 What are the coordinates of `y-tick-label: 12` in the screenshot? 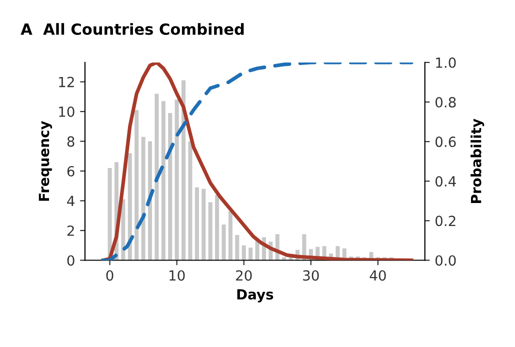 It's located at (66, 82).